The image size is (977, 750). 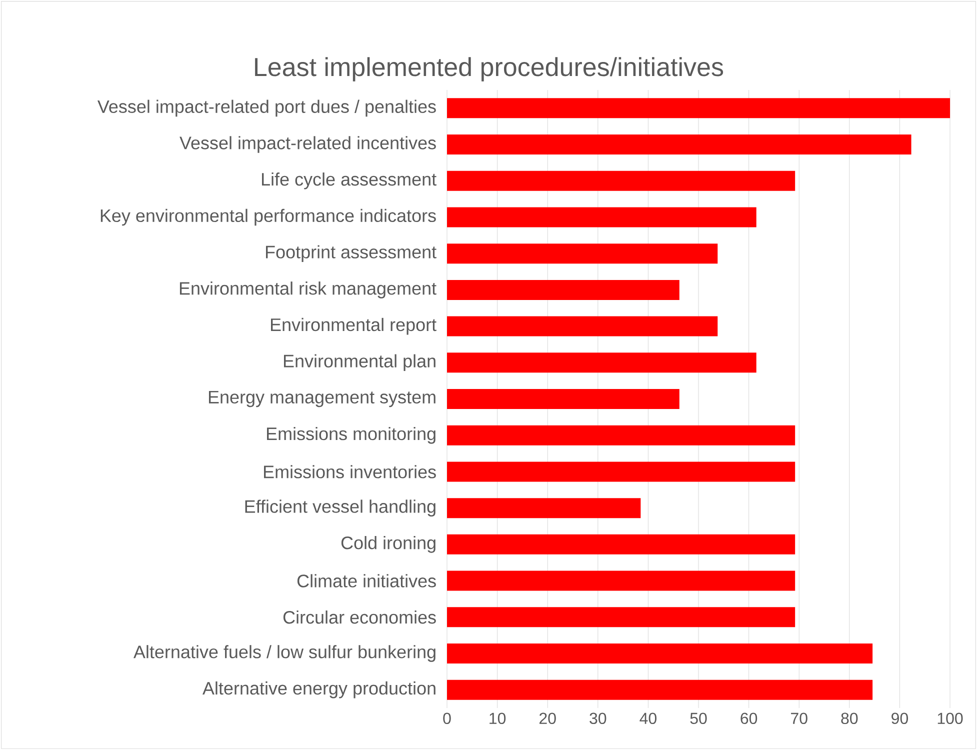 What do you see at coordinates (447, 718) in the screenshot?
I see `x-tick-label: 0` at bounding box center [447, 718].